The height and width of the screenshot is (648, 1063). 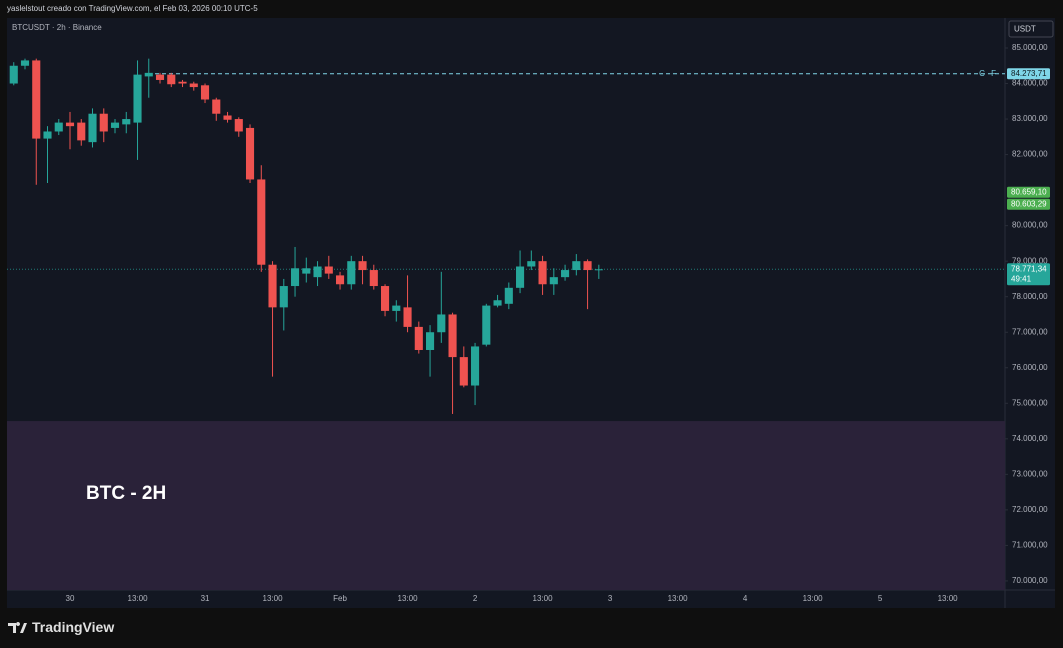 I want to click on x-tick-label: 5, so click(x=880, y=598).